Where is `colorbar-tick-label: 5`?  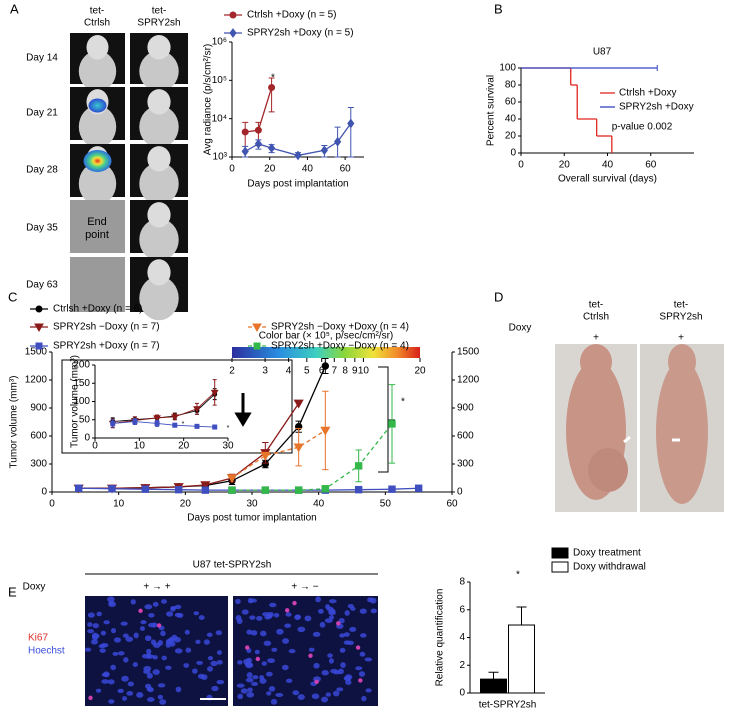
colorbar-tick-label: 5 is located at coordinates (307, 371).